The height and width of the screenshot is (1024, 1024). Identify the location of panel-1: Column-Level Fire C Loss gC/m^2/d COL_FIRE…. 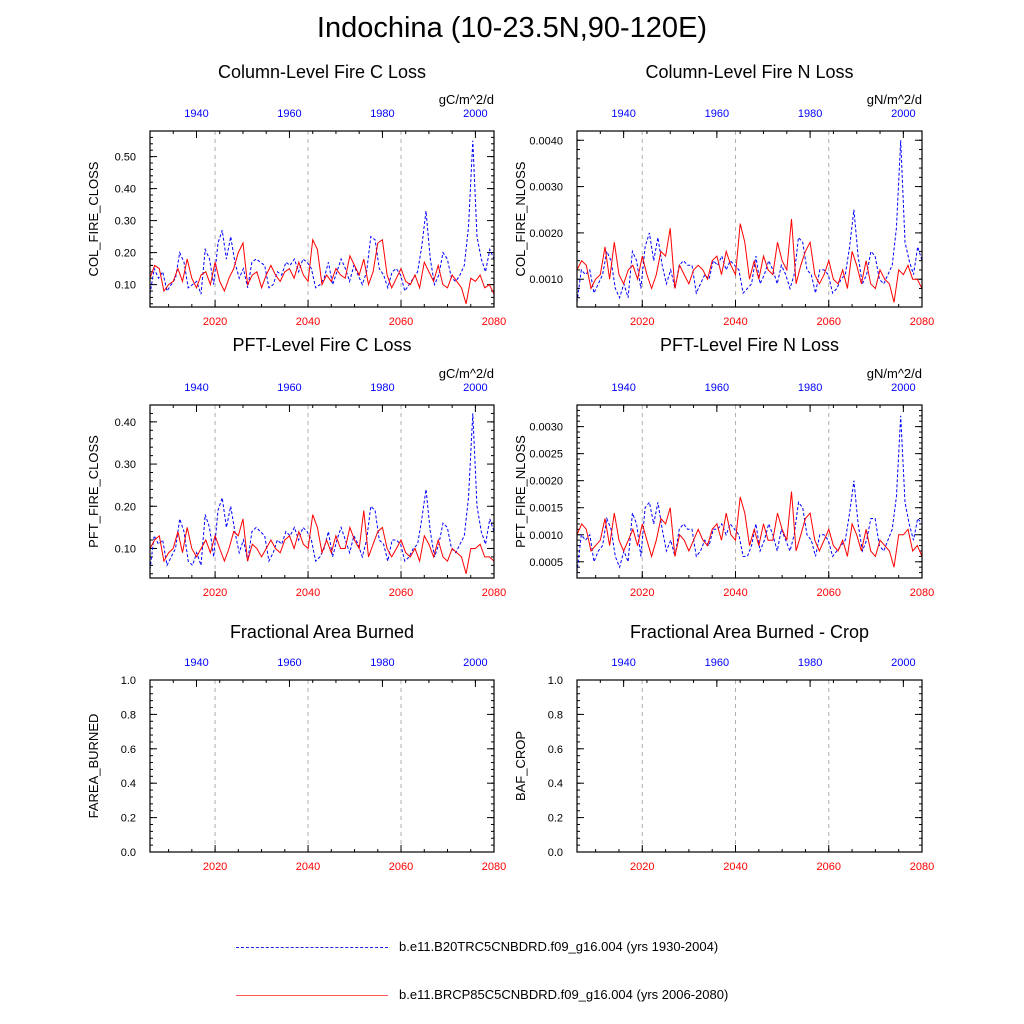
(296, 195).